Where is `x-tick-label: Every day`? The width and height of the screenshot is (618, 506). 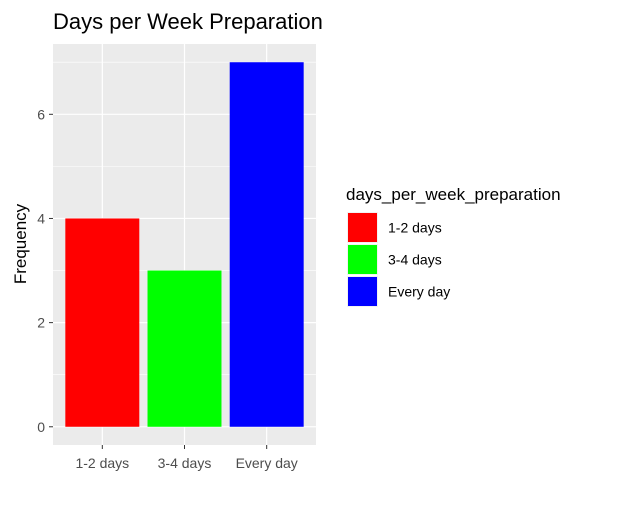 x-tick-label: Every day is located at coordinates (267, 463).